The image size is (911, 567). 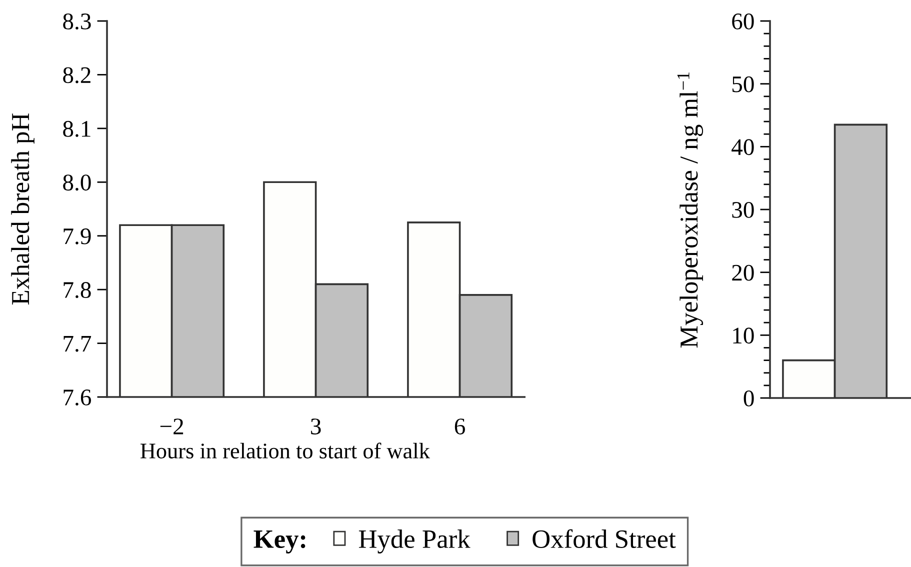 I want to click on x-tick-label: 6, so click(x=459, y=426).